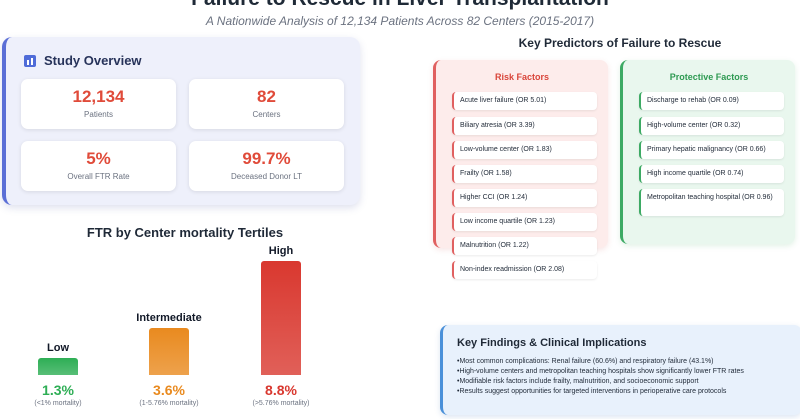 The width and height of the screenshot is (800, 419). What do you see at coordinates (524, 101) in the screenshot?
I see `risk-factor-item: Acute liver failure (OR 5.01)` at bounding box center [524, 101].